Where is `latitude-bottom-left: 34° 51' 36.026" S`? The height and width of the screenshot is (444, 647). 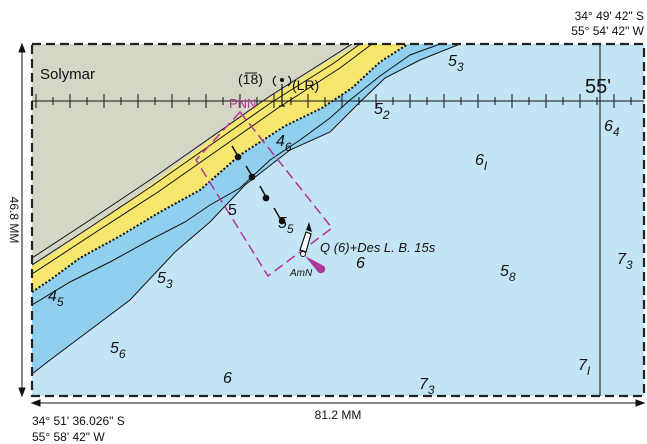
latitude-bottom-left: 34° 51' 36.026" S is located at coordinates (78, 421).